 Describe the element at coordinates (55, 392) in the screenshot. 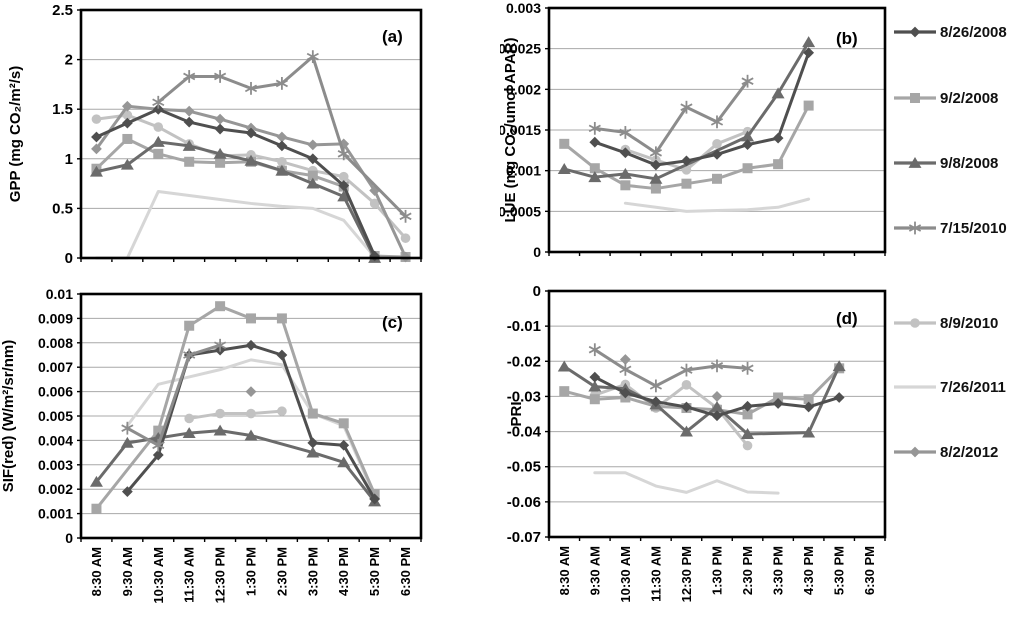

I see `y-tick-label: 0.006` at that location.